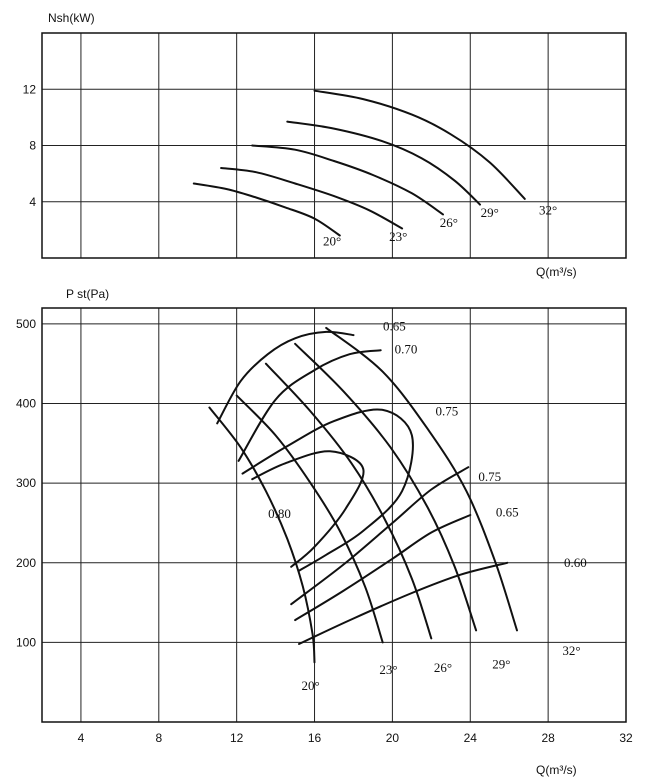 This screenshot has height=780, width=647. I want to click on pressure-curve-29deg, so click(386, 487).